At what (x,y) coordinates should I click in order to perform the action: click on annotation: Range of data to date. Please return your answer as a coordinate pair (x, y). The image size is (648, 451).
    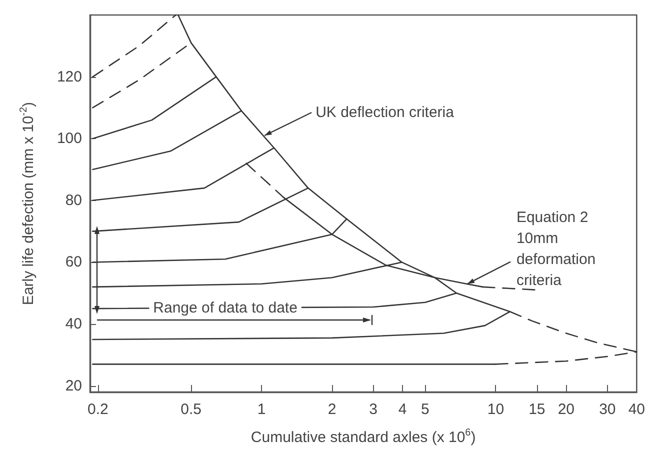
    Looking at the image, I should click on (225, 307).